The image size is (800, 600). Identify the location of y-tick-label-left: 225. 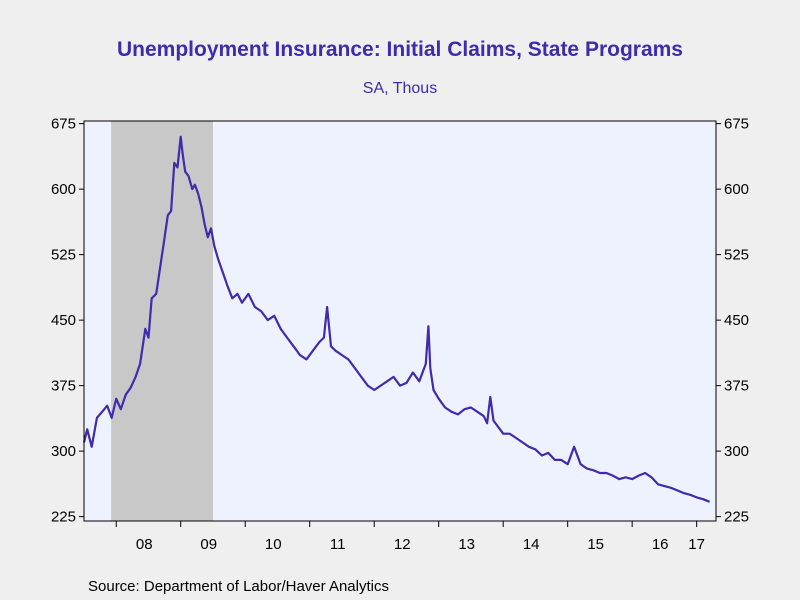
(63, 517).